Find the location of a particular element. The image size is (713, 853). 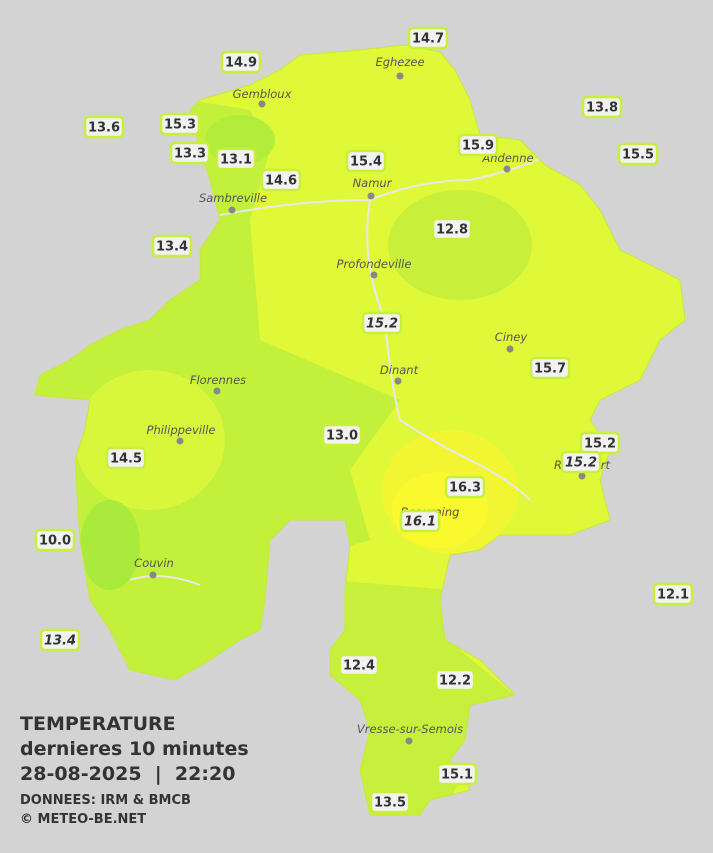

town-label: Gembloux is located at coordinates (262, 94).